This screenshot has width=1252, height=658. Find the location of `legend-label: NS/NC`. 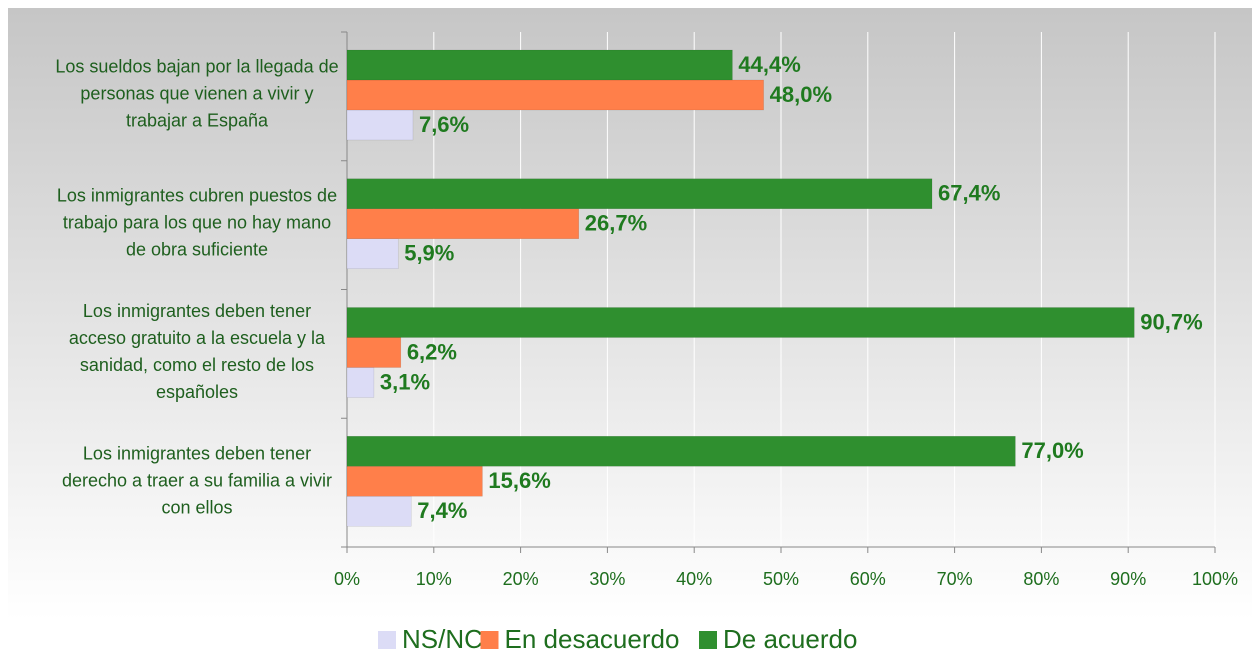

legend-label: NS/NC is located at coordinates (442, 639).